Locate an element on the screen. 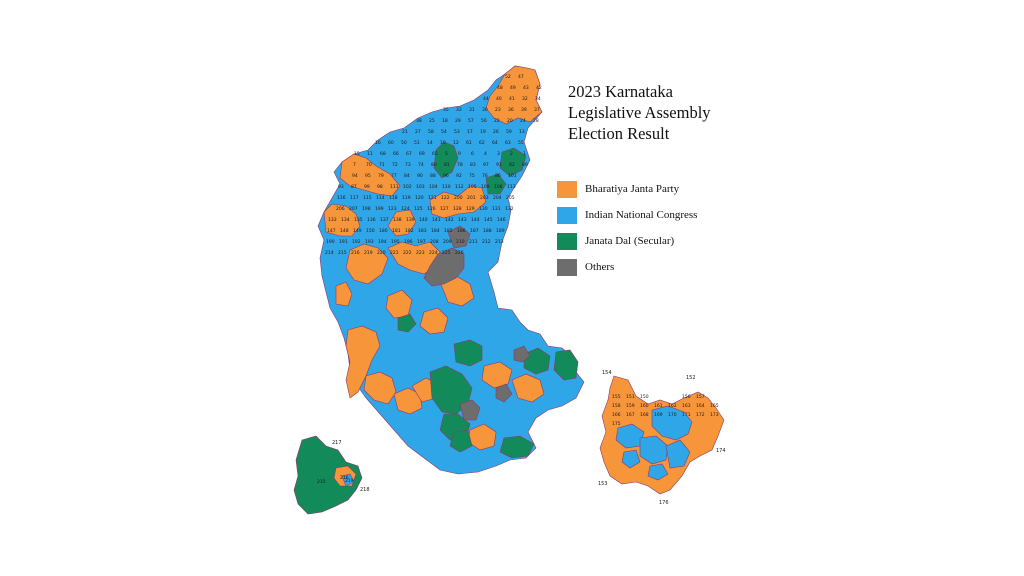  constituency-number-38: 38 is located at coordinates (419, 121).